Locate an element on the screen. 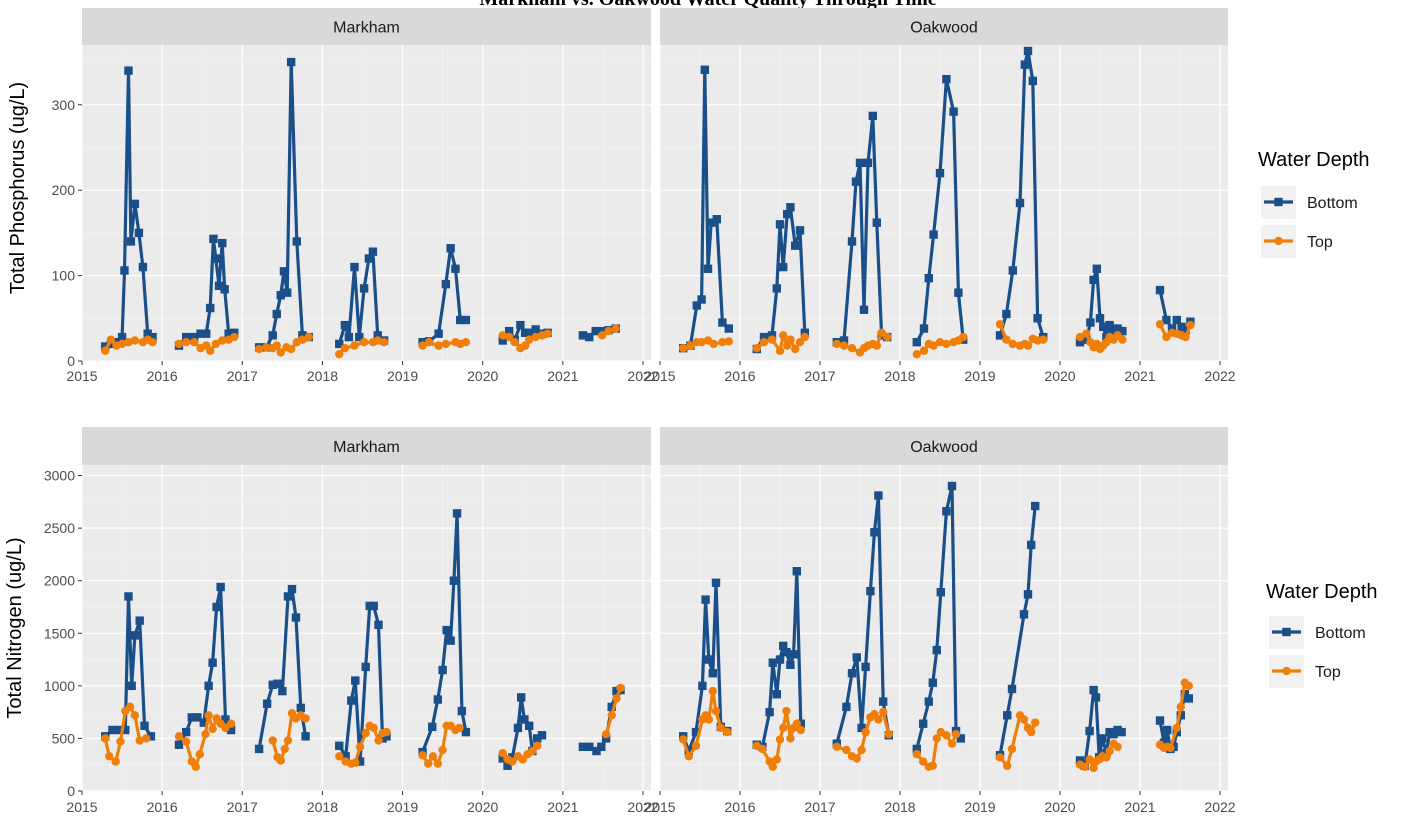  x-tick-label: 2015 is located at coordinates (659, 376).